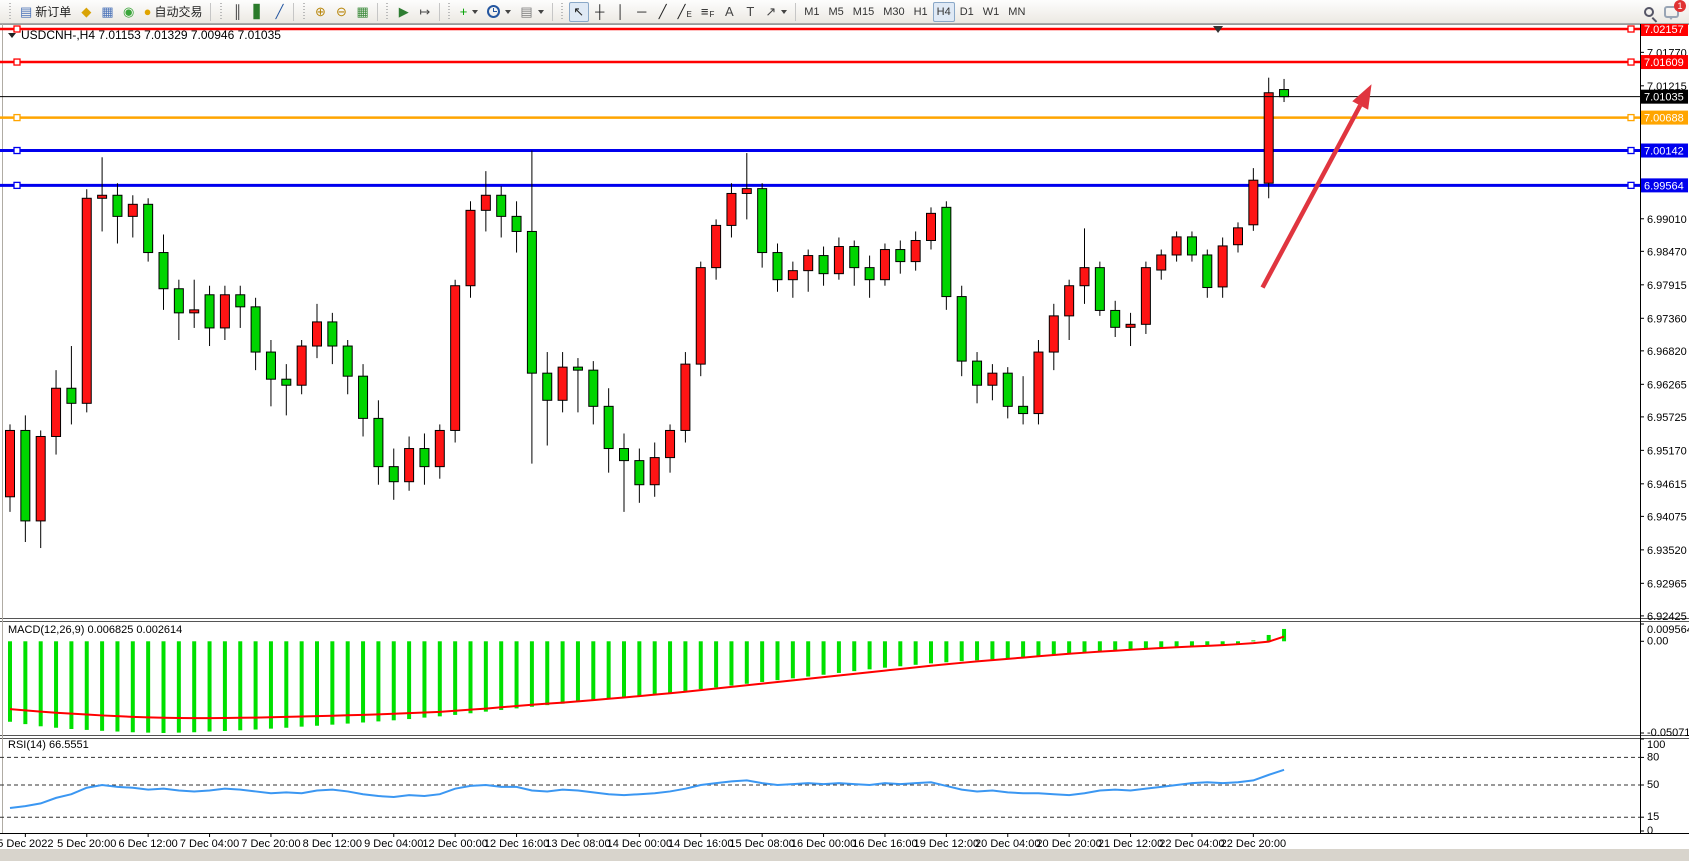  I want to click on trend-arrow-shaft, so click(1311, 196).